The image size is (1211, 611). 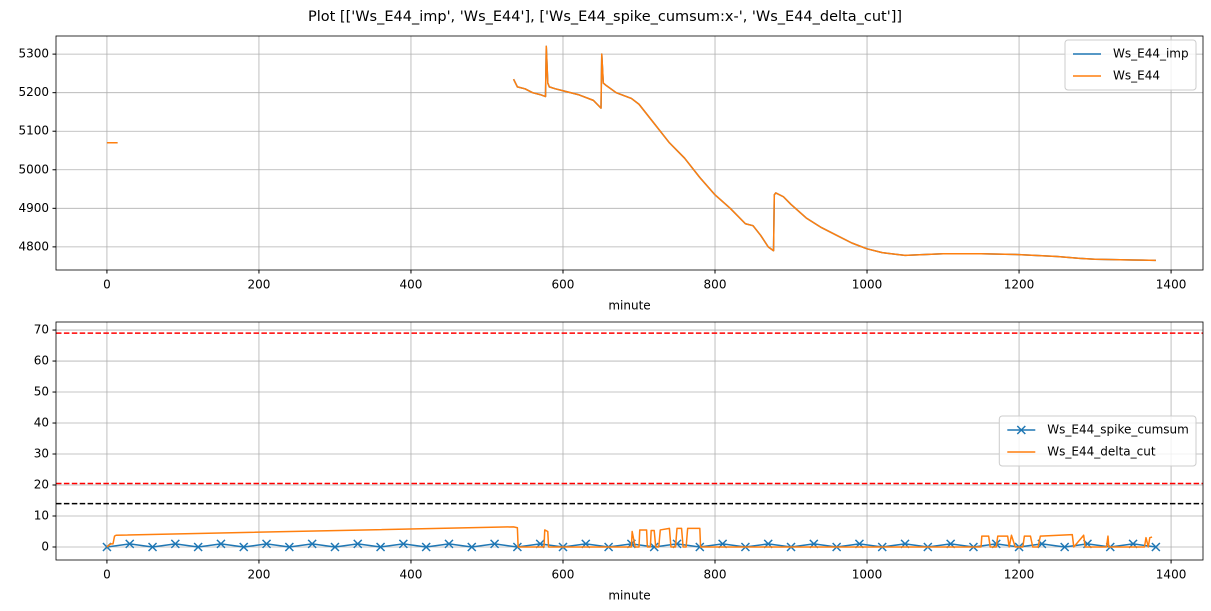 I want to click on legend: Ws_E44_spike_cumsum Ws_E44_delta_cut, so click(x=1097, y=441).